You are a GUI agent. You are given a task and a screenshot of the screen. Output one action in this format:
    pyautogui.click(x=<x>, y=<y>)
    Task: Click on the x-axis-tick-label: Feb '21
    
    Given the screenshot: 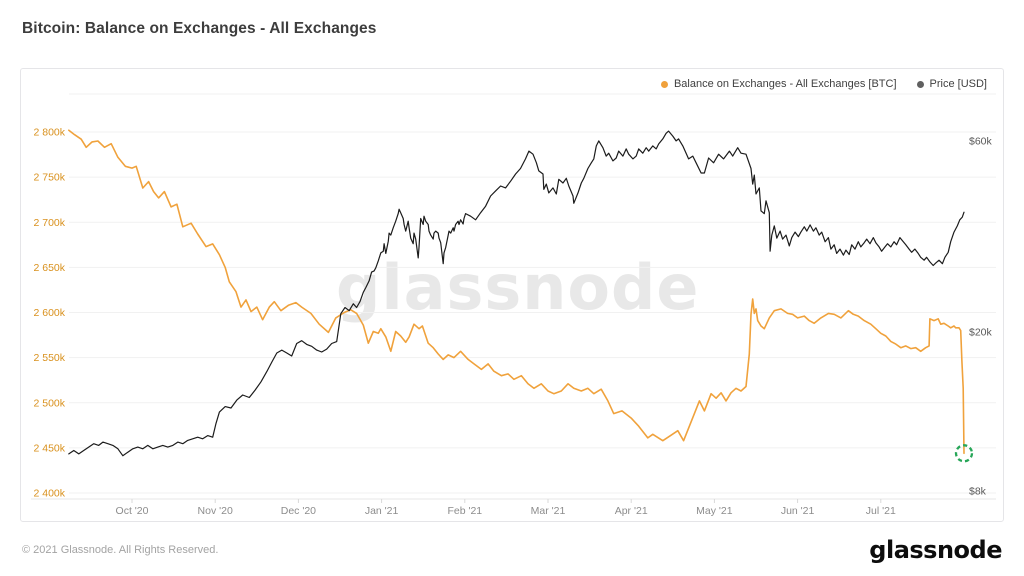 What is the action you would take?
    pyautogui.click(x=464, y=511)
    